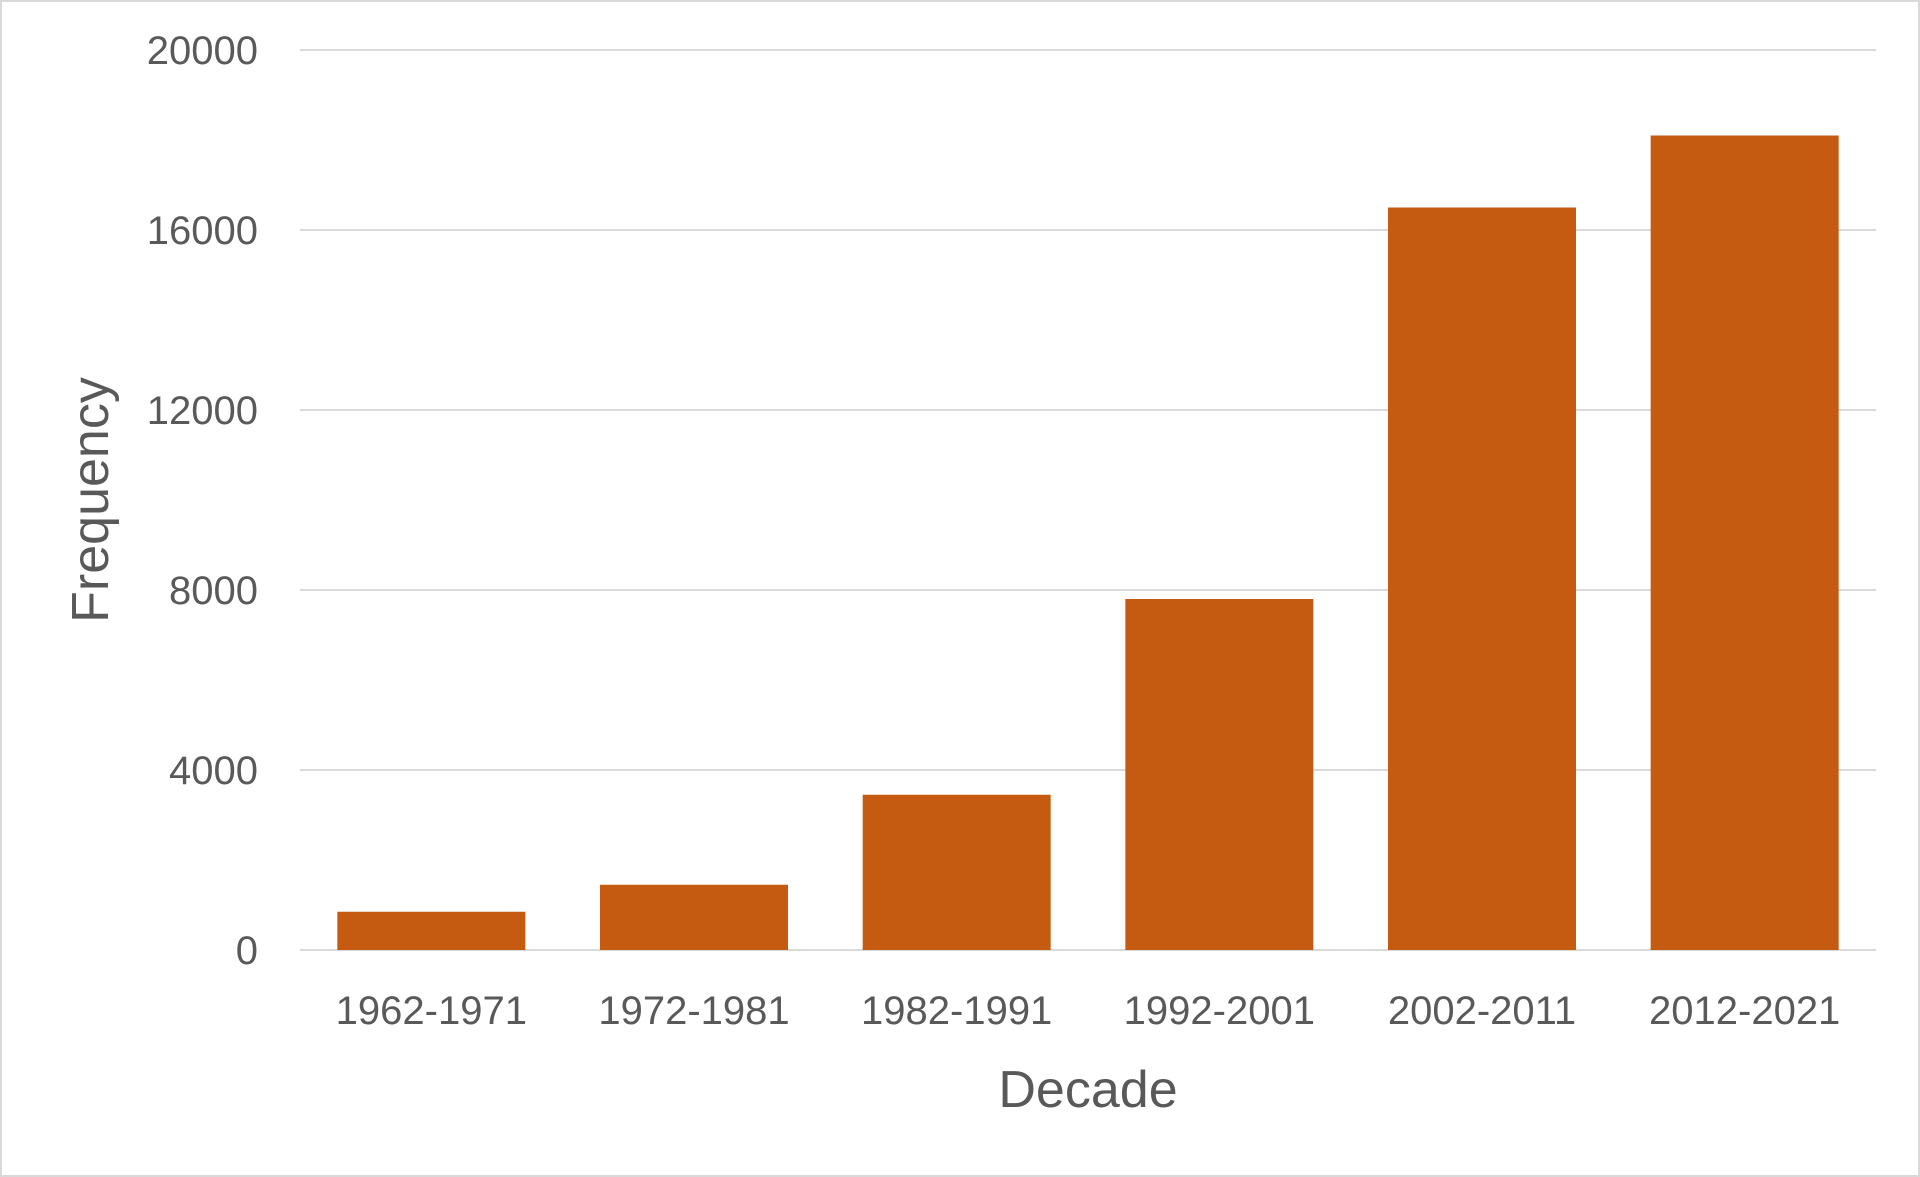 Image resolution: width=1920 pixels, height=1177 pixels. What do you see at coordinates (431, 930) in the screenshot?
I see `bar-1962-1971` at bounding box center [431, 930].